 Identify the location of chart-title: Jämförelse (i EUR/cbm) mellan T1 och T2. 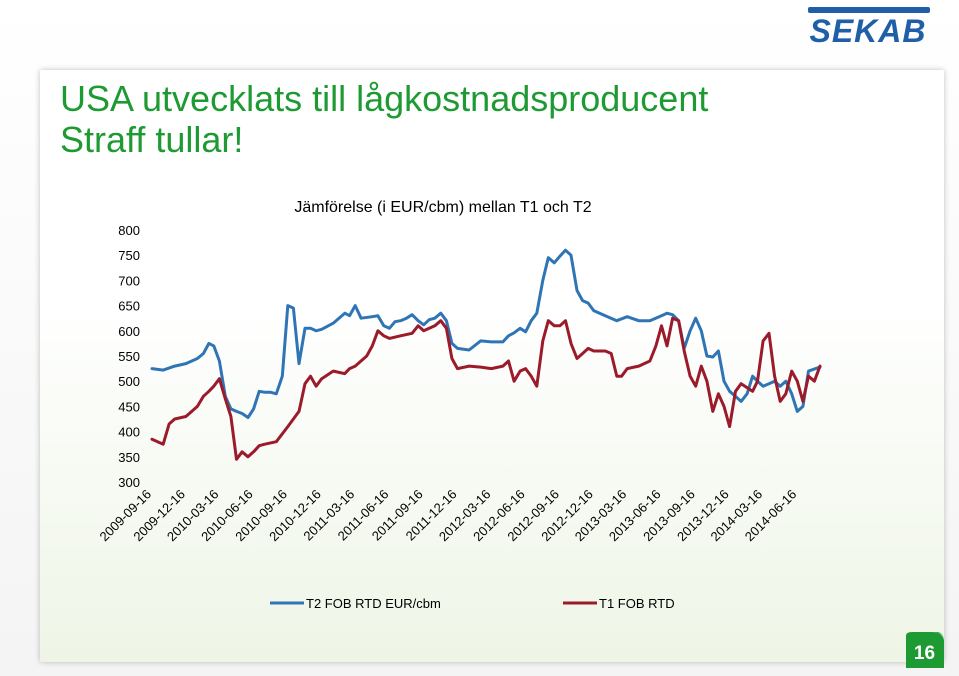
(442, 207).